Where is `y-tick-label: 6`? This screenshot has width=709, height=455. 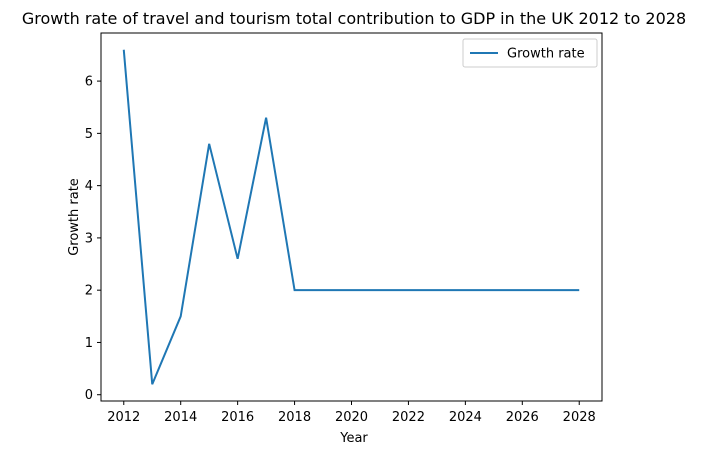
y-tick-label: 6 is located at coordinates (89, 82).